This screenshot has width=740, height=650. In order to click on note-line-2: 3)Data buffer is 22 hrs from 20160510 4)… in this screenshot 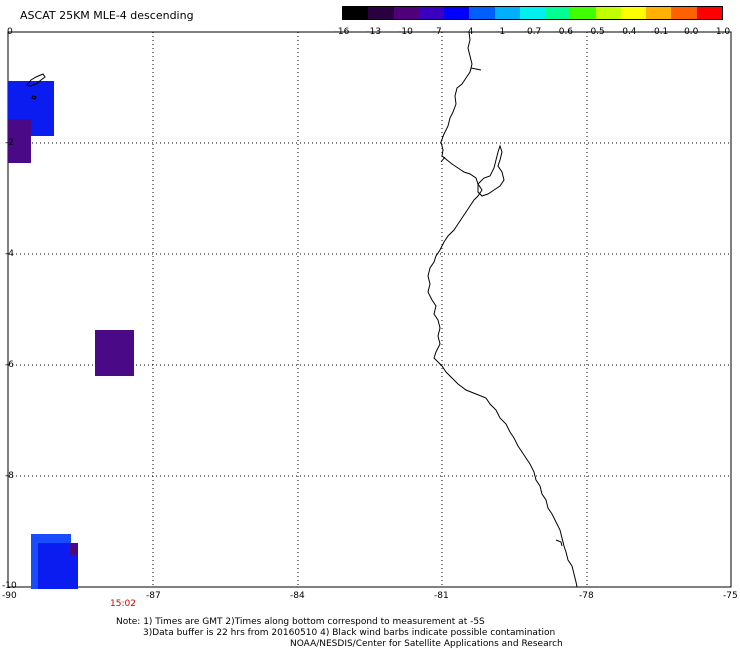, I will do `click(349, 633)`.